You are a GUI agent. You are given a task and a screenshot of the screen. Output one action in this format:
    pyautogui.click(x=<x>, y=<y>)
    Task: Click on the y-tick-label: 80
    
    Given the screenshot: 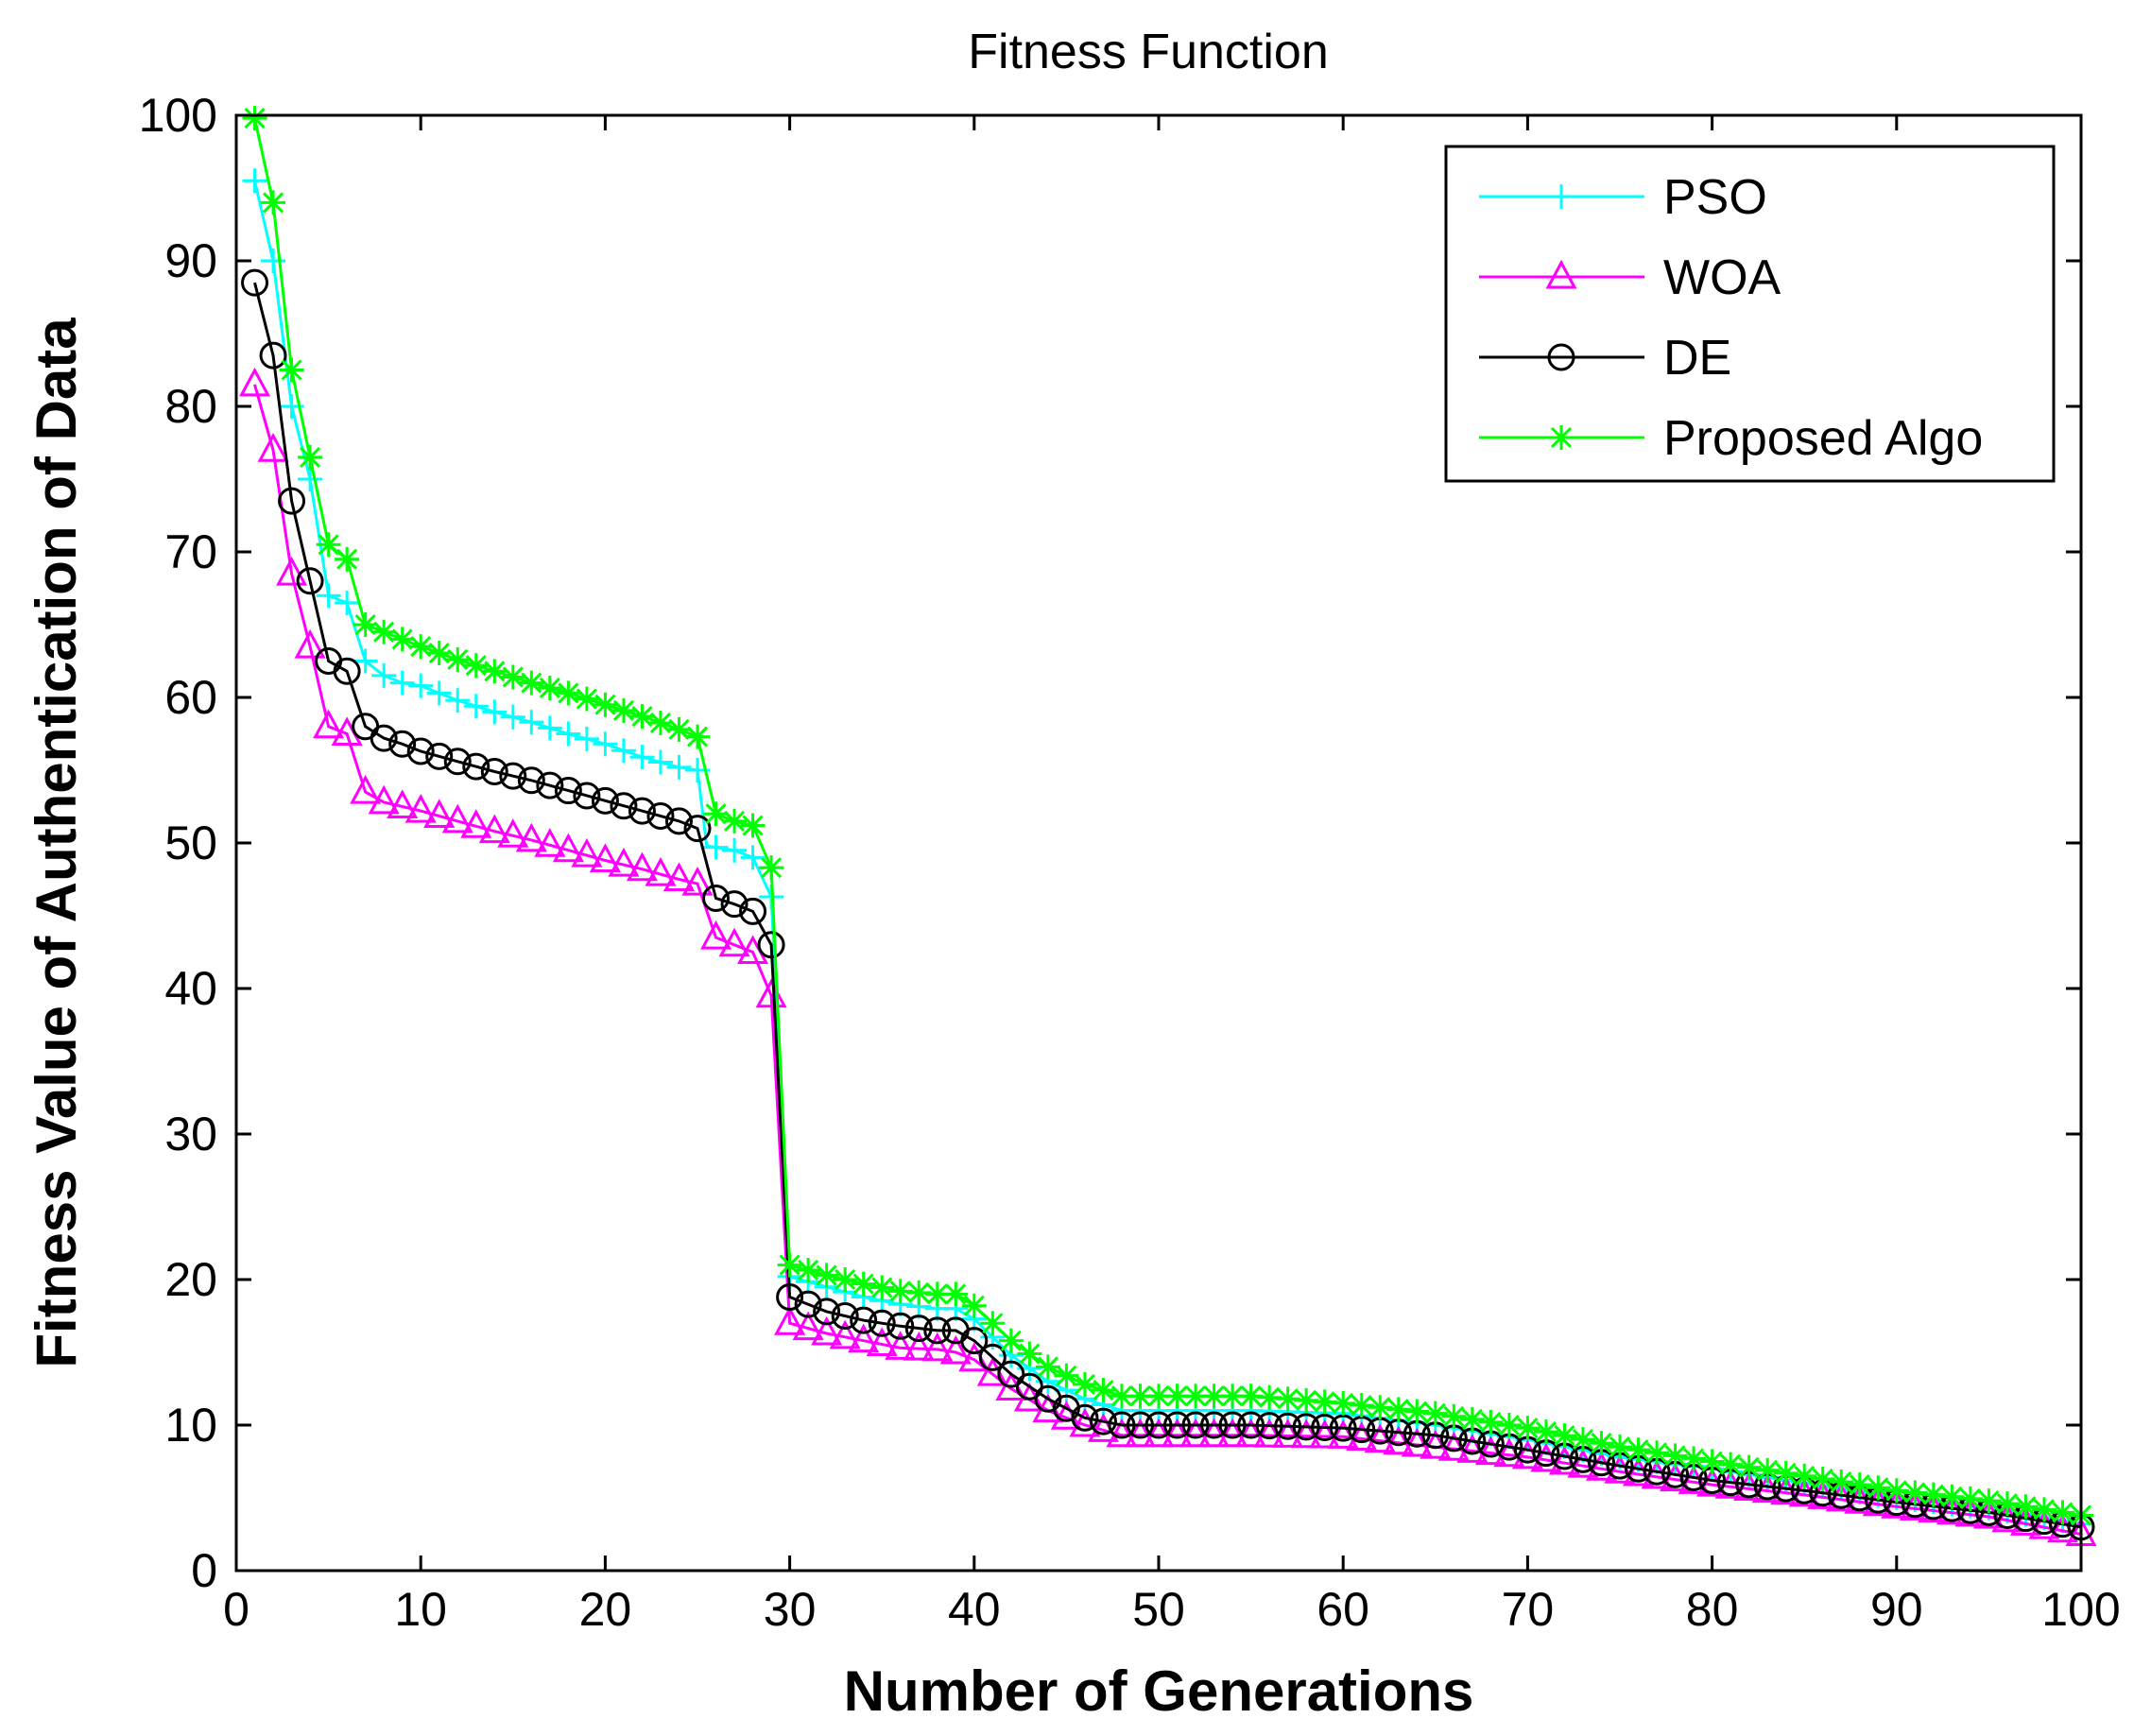 What is the action you would take?
    pyautogui.click(x=191, y=406)
    